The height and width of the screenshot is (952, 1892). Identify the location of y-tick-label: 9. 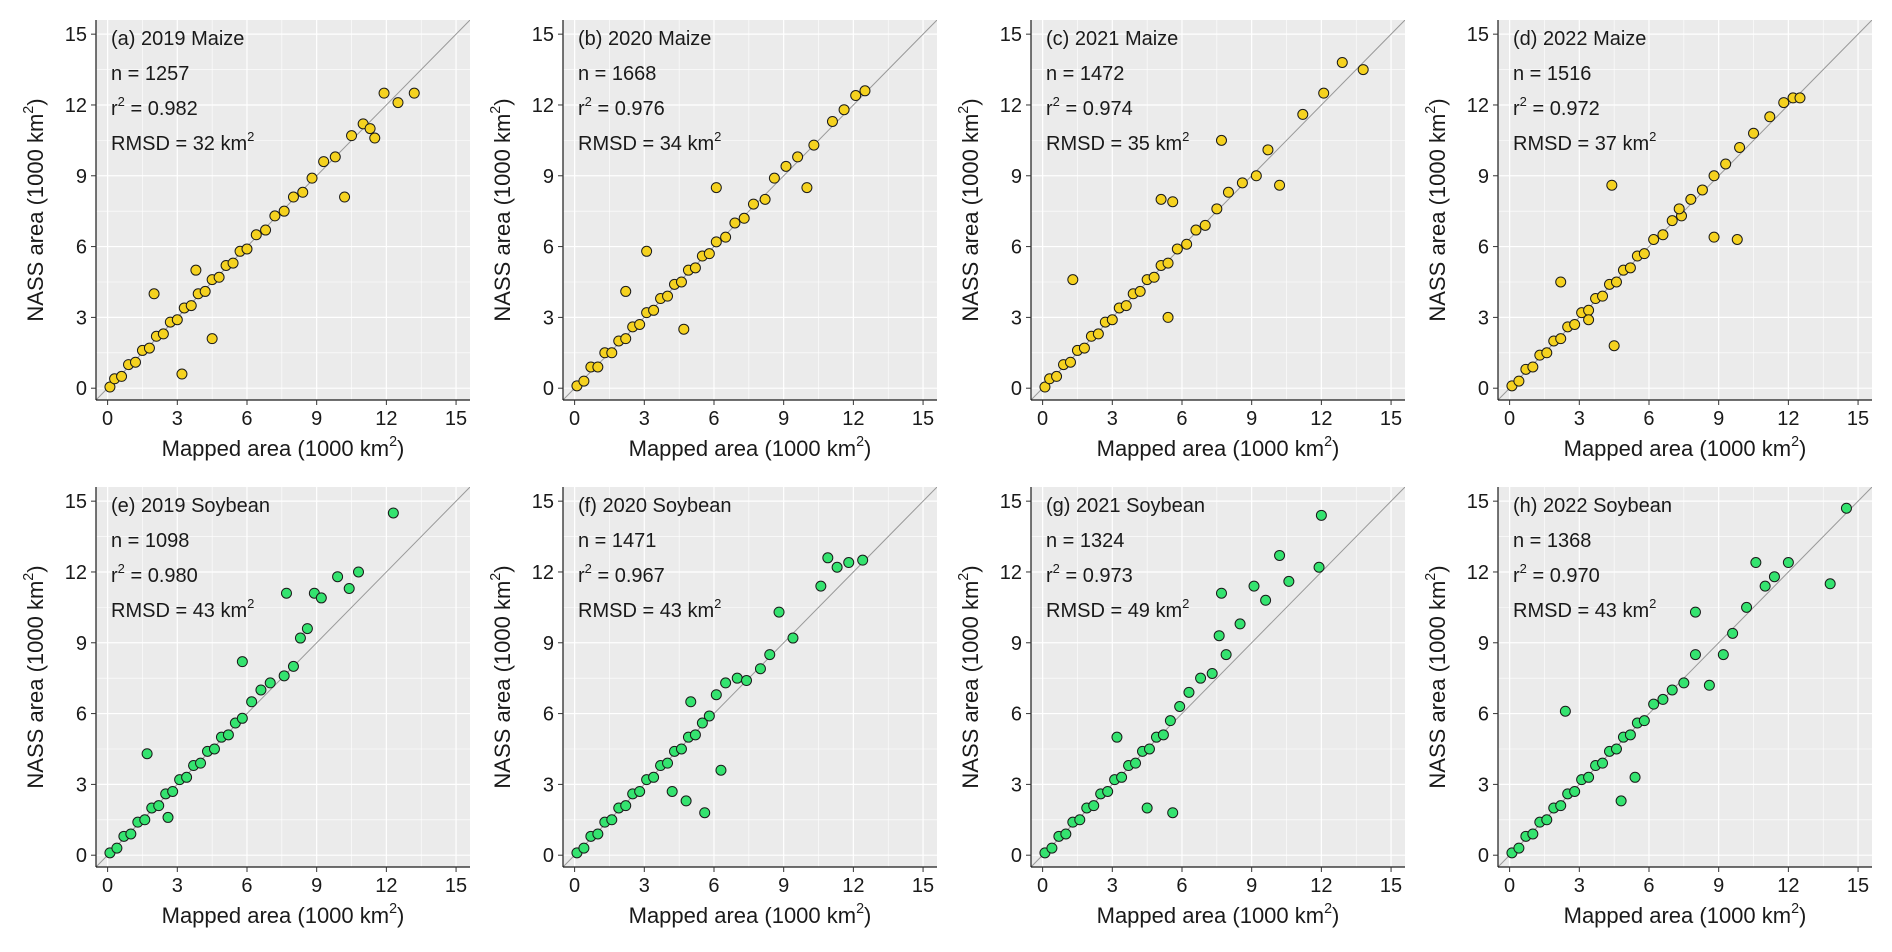
(1483, 644).